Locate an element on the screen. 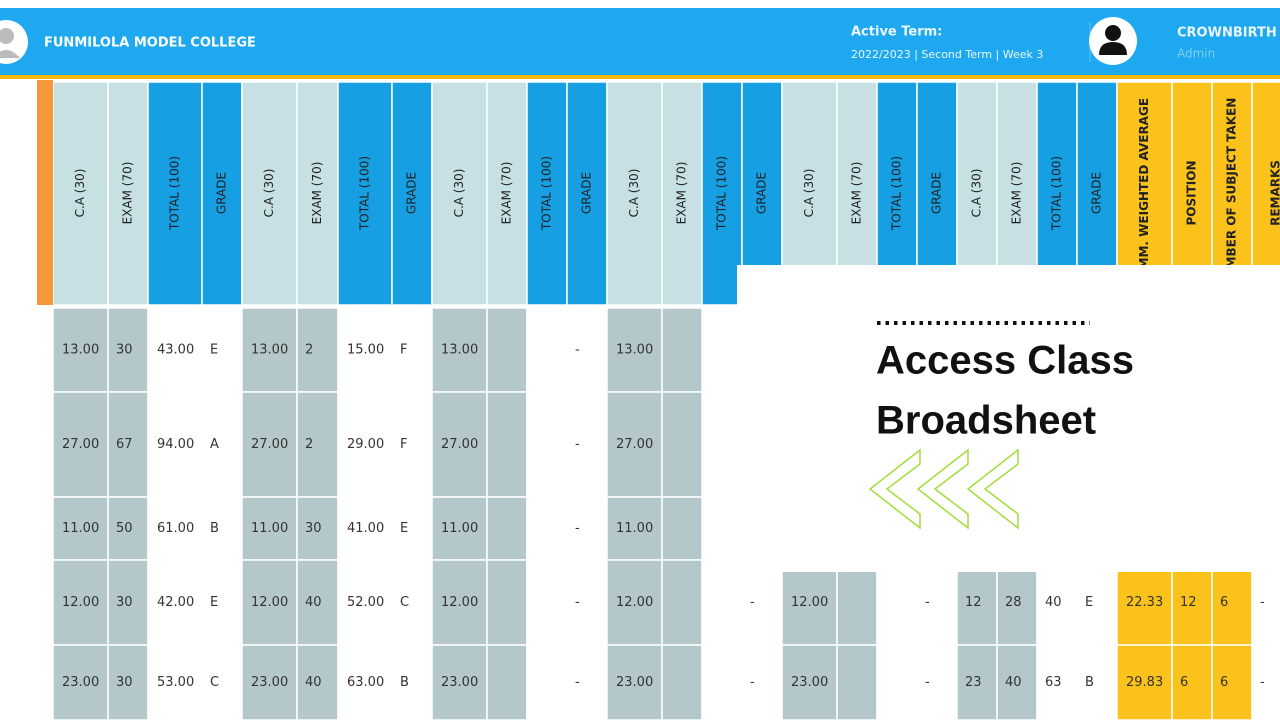 This screenshot has height=720, width=1280. column-header: NUMBER OF SUBJECT TAKEN is located at coordinates (1232, 193).